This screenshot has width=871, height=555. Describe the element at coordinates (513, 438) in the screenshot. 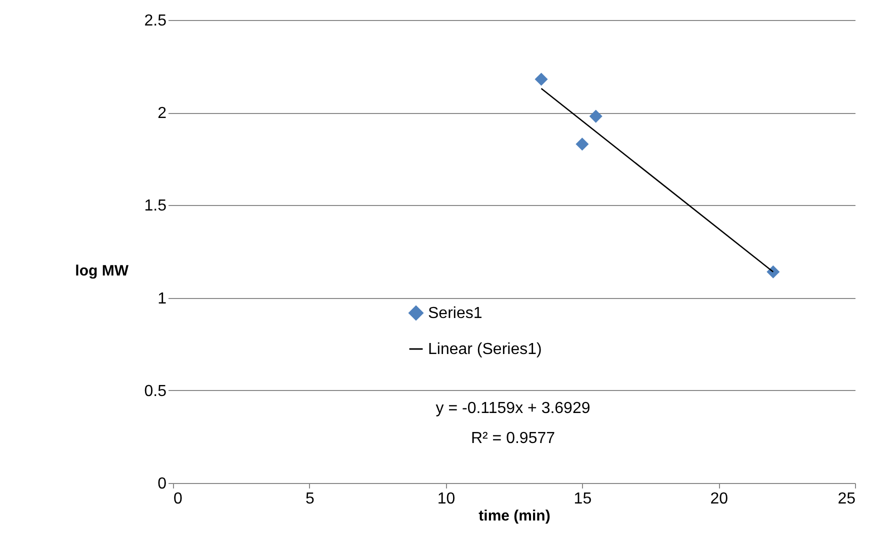

I see `annotation: R² = 0.9577` at that location.